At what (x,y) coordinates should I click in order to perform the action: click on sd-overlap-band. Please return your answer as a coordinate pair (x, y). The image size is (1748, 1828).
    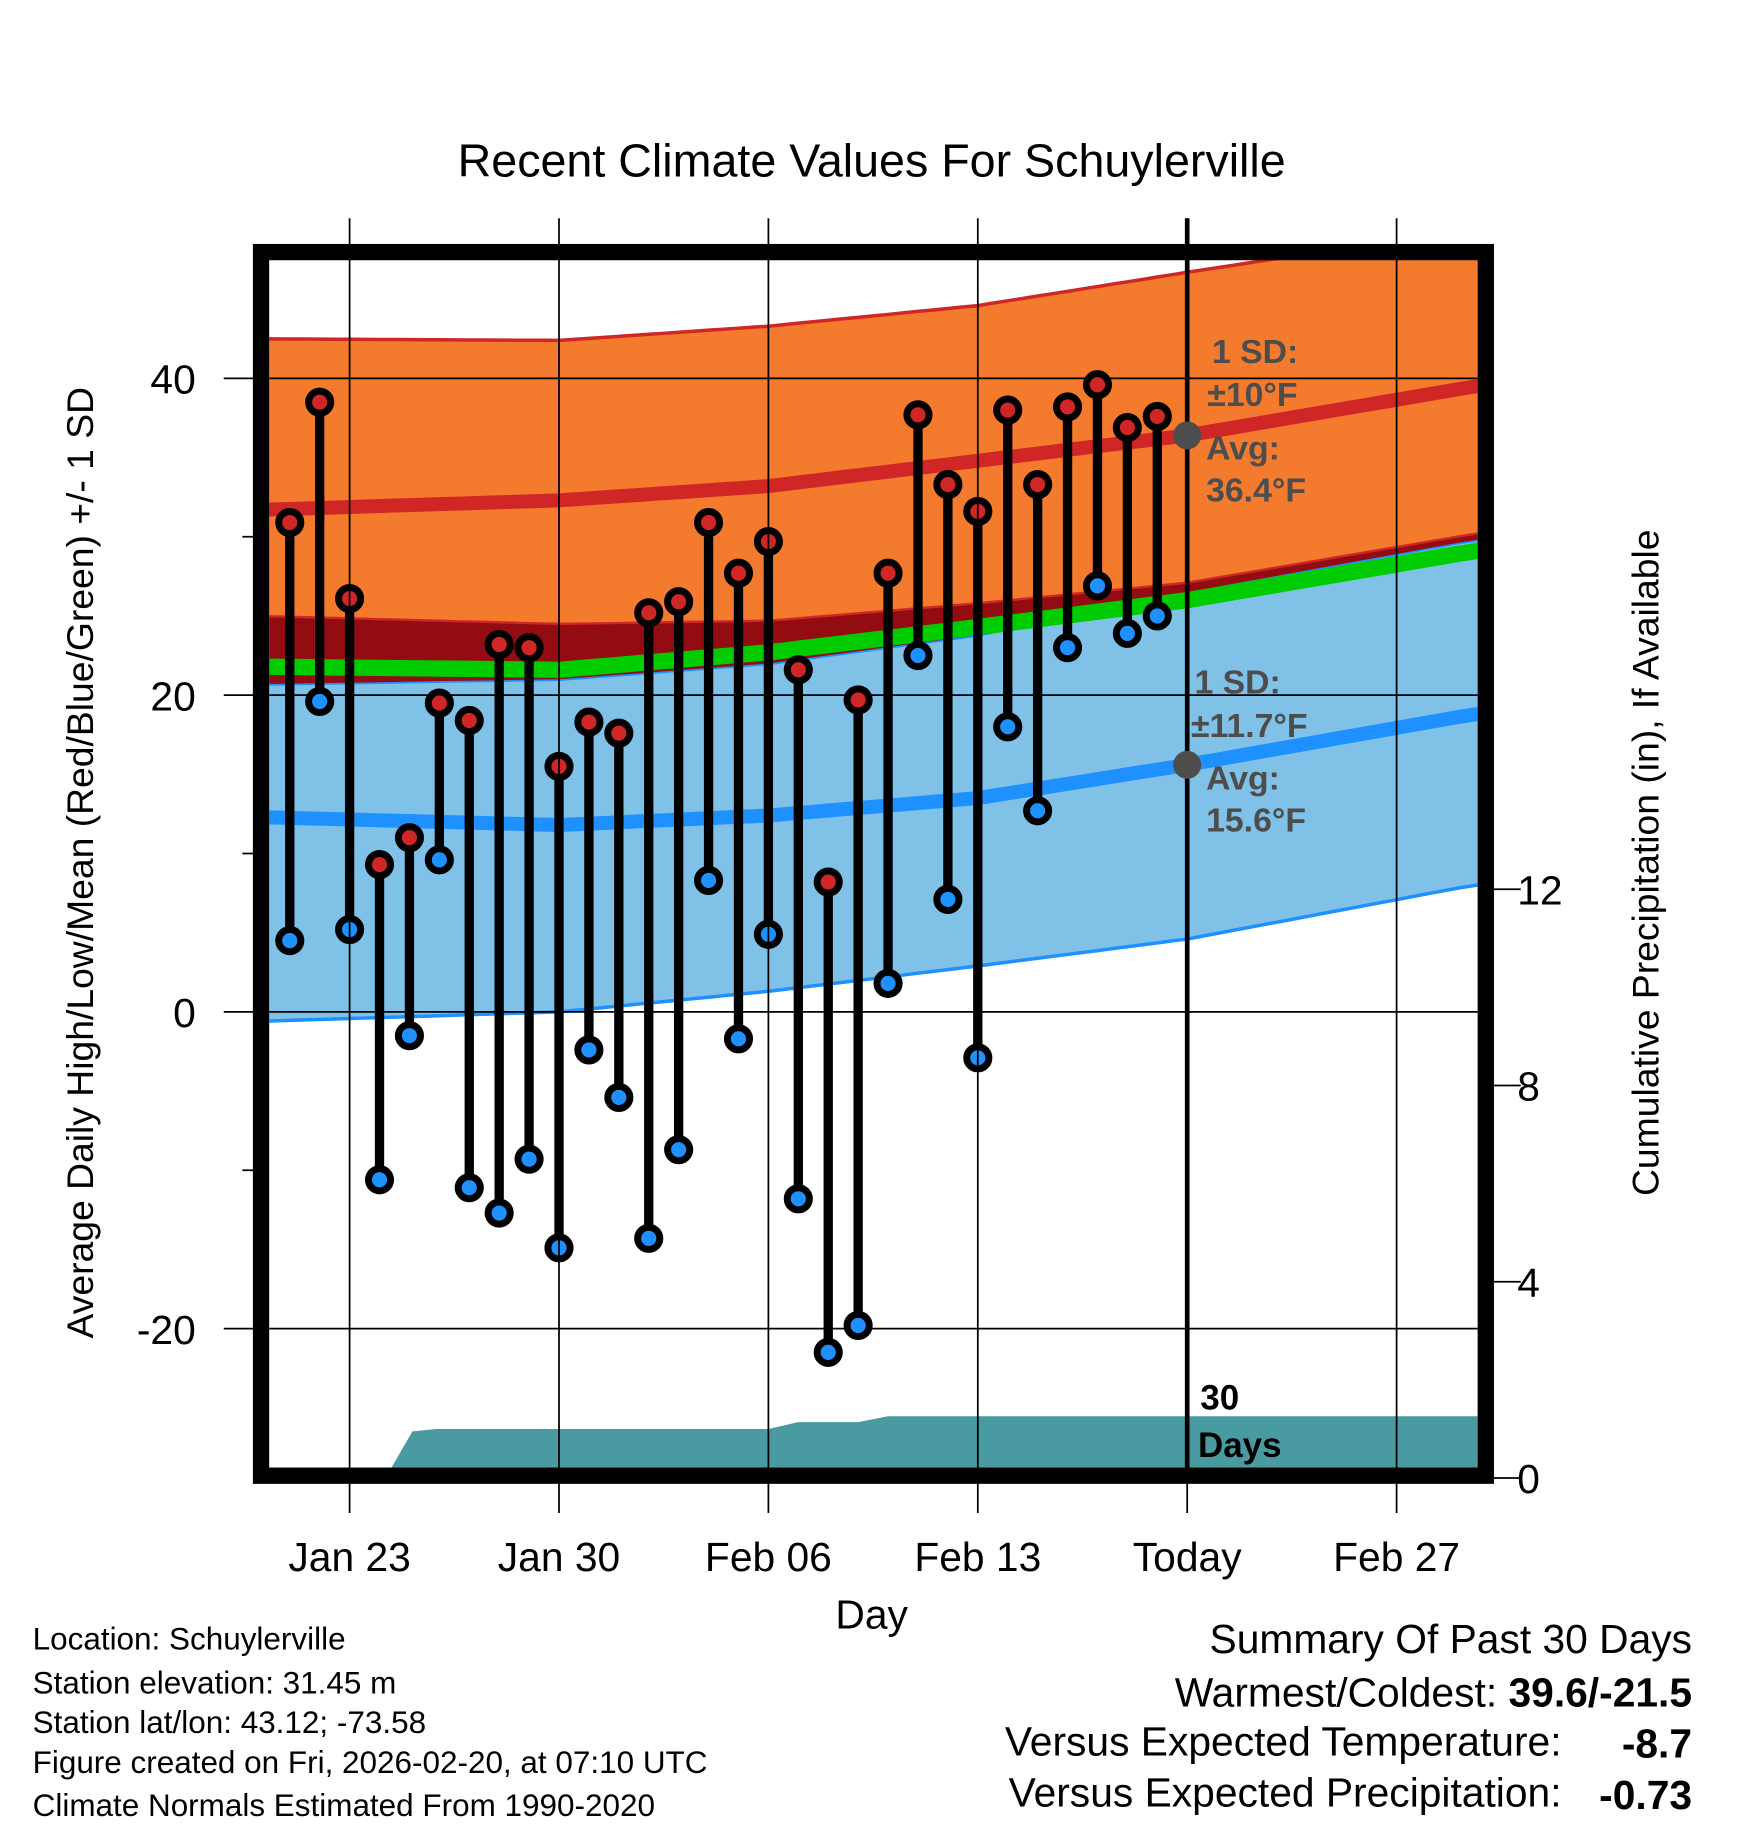
    Looking at the image, I should click on (873, 608).